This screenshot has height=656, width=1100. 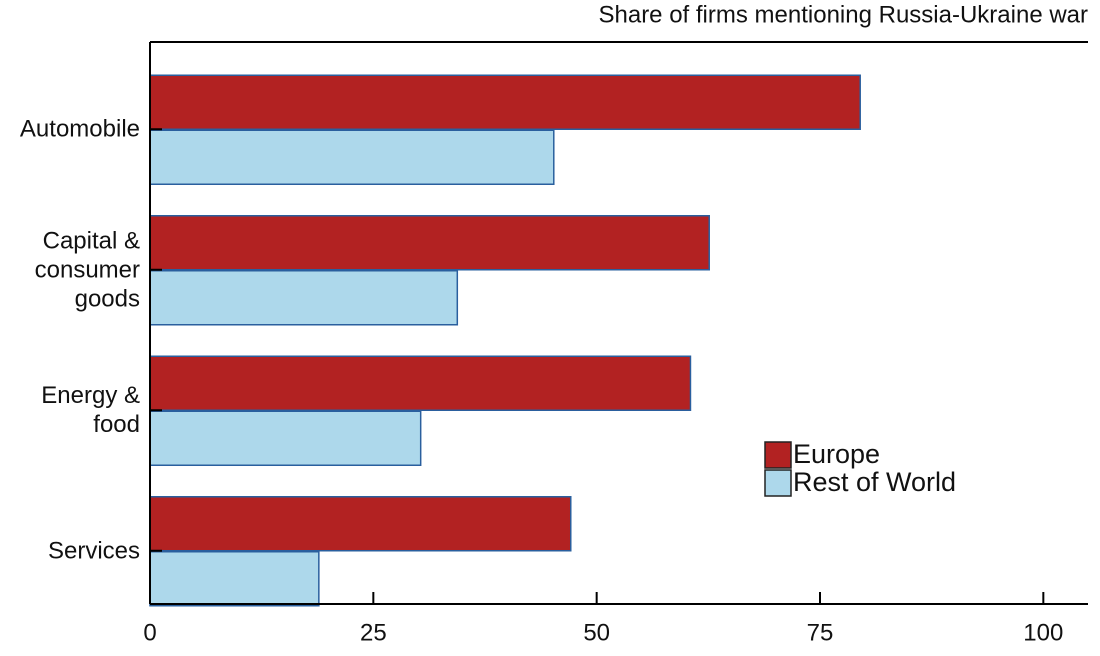 What do you see at coordinates (1043, 632) in the screenshot?
I see `x-tick-label: 100` at bounding box center [1043, 632].